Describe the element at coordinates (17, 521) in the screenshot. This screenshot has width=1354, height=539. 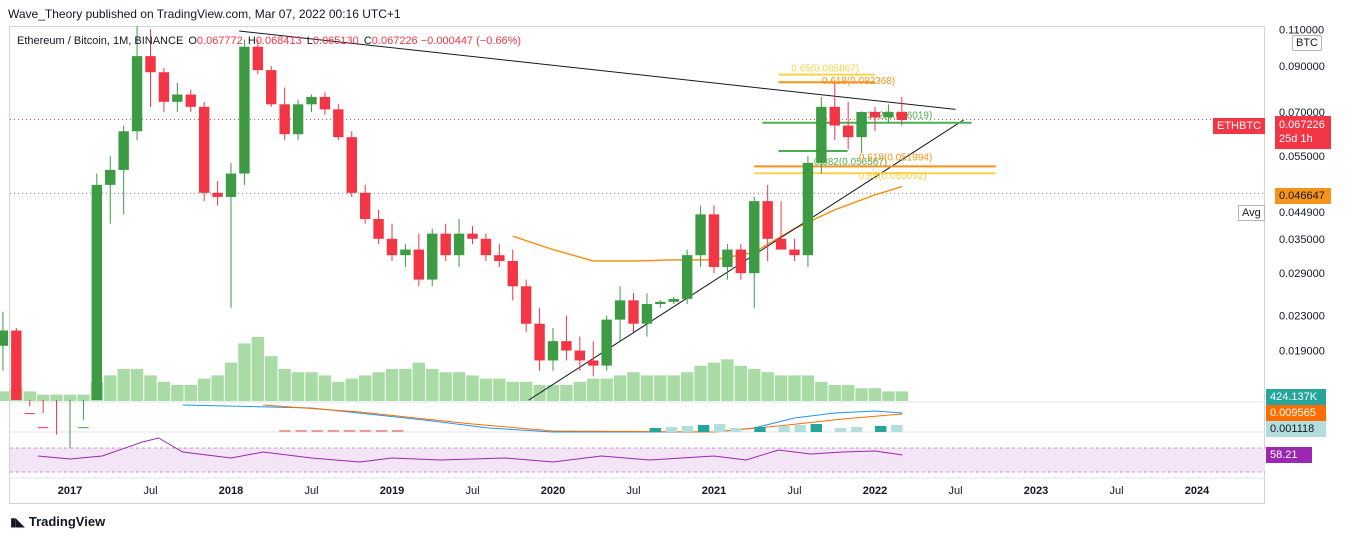
I see `tradingview-logo-icon: ▮◣` at that location.